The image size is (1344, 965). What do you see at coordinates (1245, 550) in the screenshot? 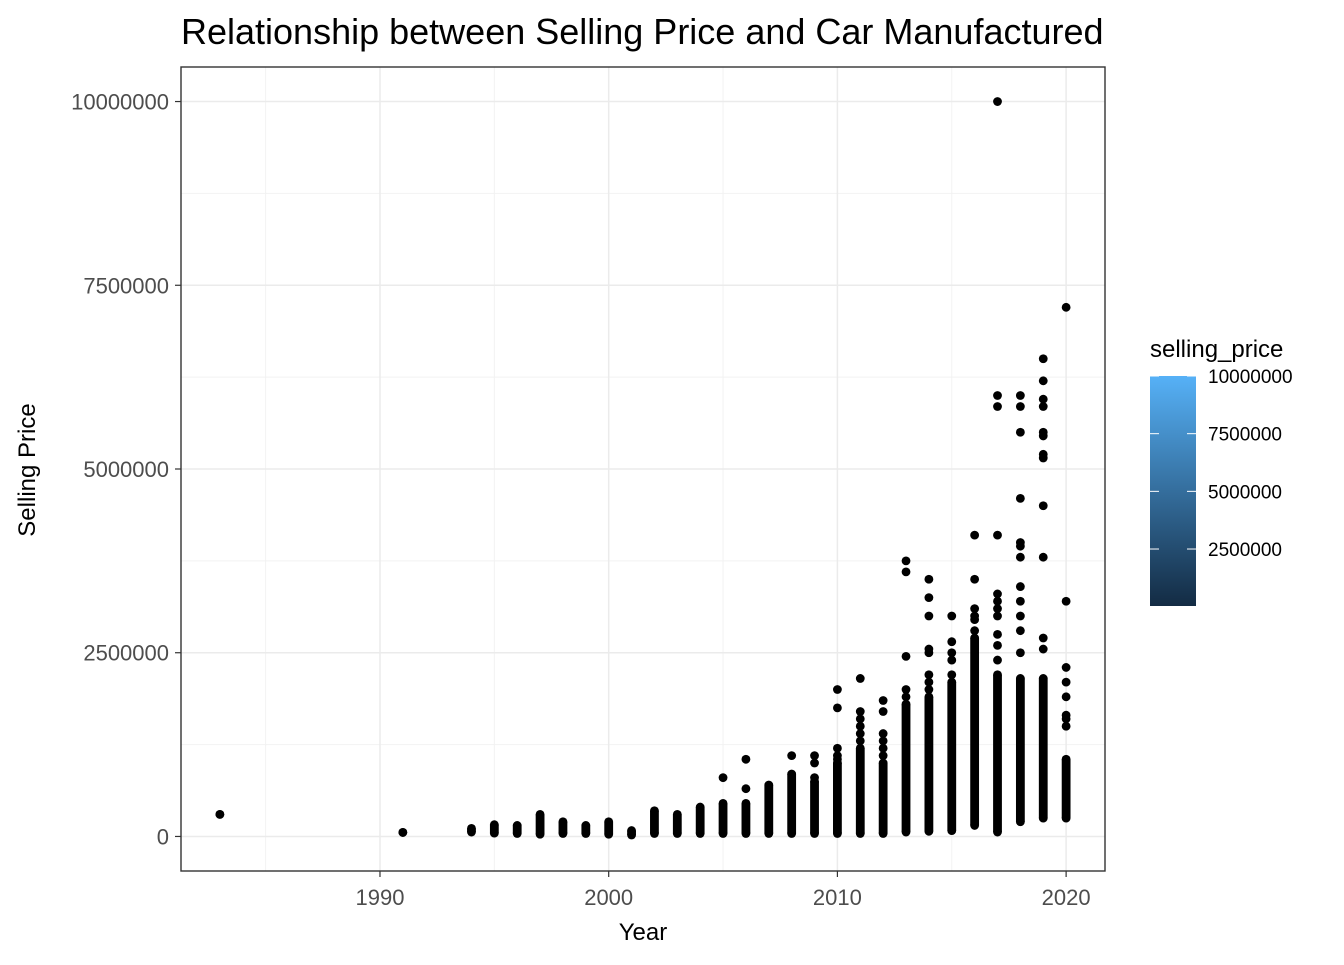
I see `colorbar-label: 2500000` at bounding box center [1245, 550].